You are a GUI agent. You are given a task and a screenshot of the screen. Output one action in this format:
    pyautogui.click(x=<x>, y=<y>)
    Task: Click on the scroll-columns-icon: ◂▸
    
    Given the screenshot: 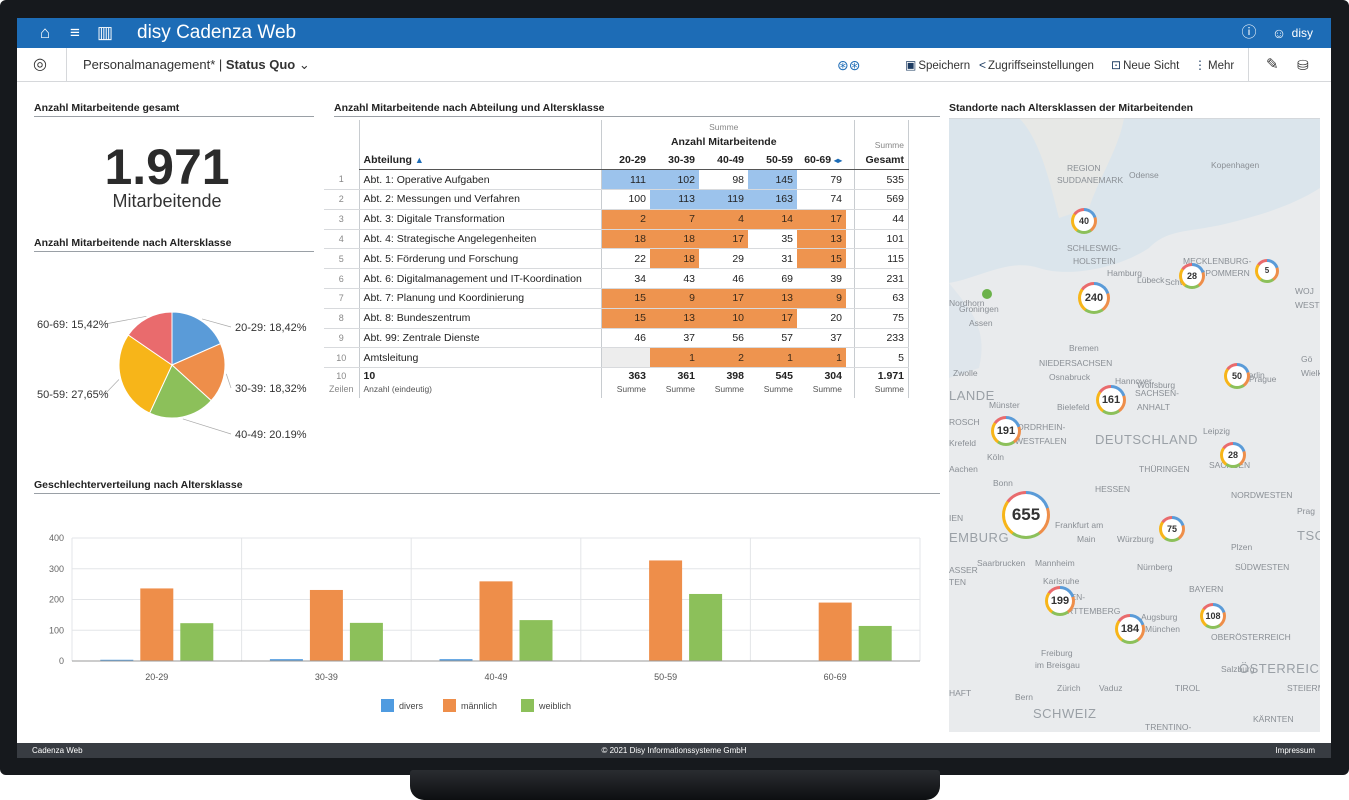 What is the action you would take?
    pyautogui.click(x=837, y=160)
    